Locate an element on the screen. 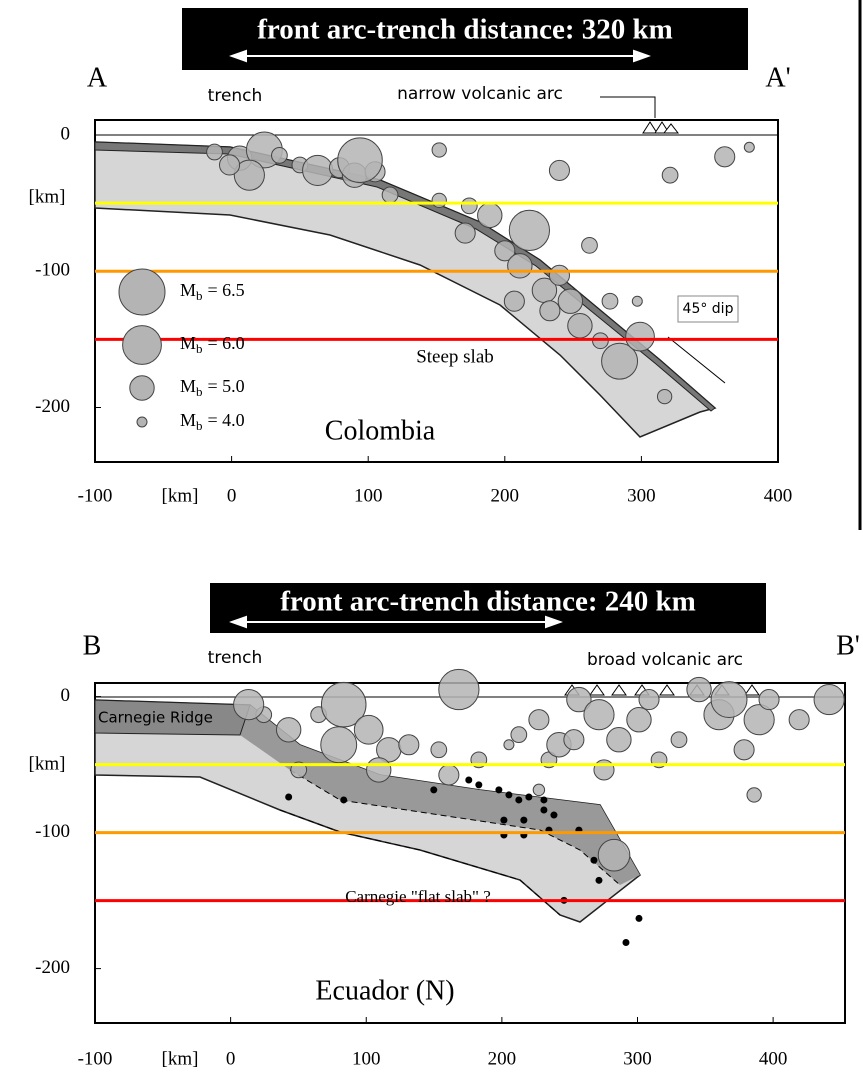 The width and height of the screenshot is (863, 1073). dip-label: 45° dip is located at coordinates (708, 309).